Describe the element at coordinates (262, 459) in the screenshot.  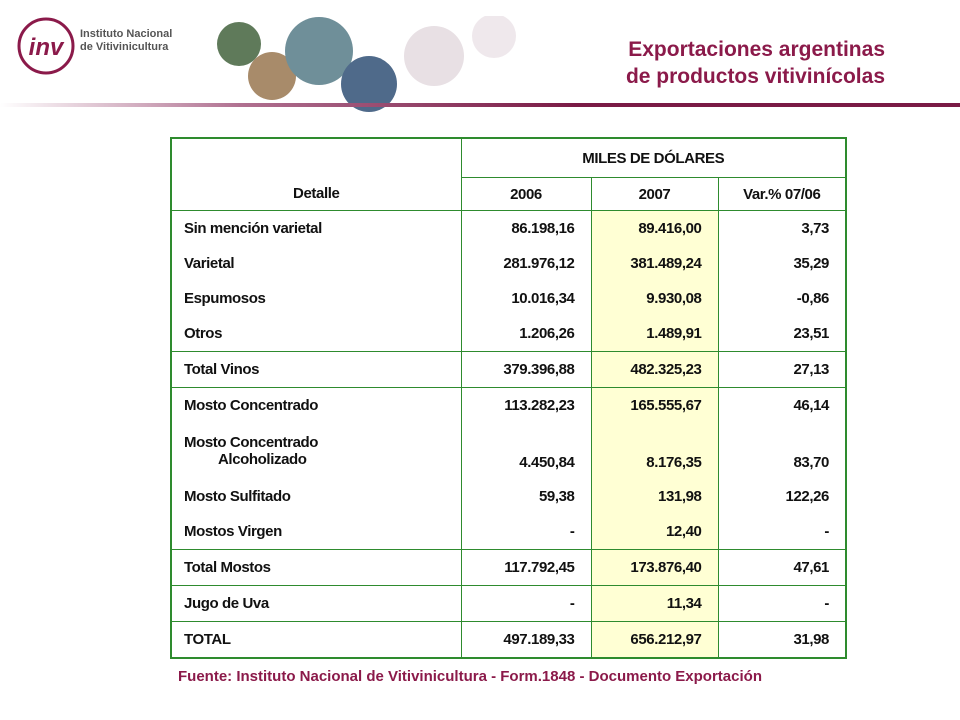
I see `label-line: Alcoholizado` at that location.